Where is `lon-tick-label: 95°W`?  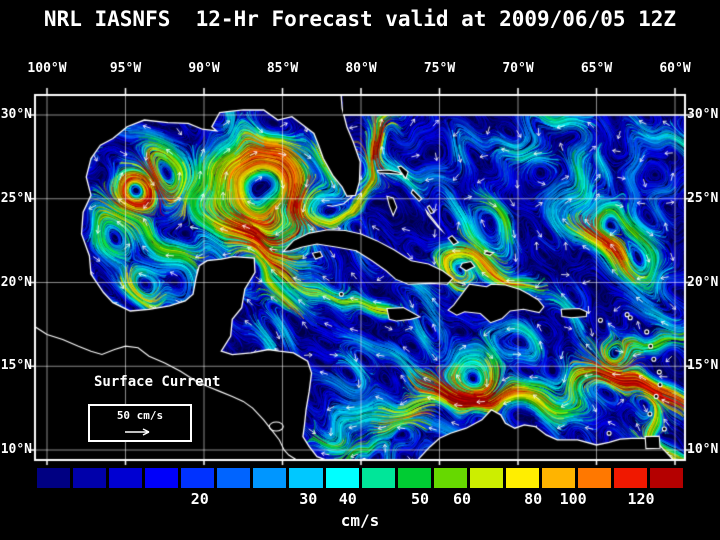
lon-tick-label: 95°W is located at coordinates (125, 68).